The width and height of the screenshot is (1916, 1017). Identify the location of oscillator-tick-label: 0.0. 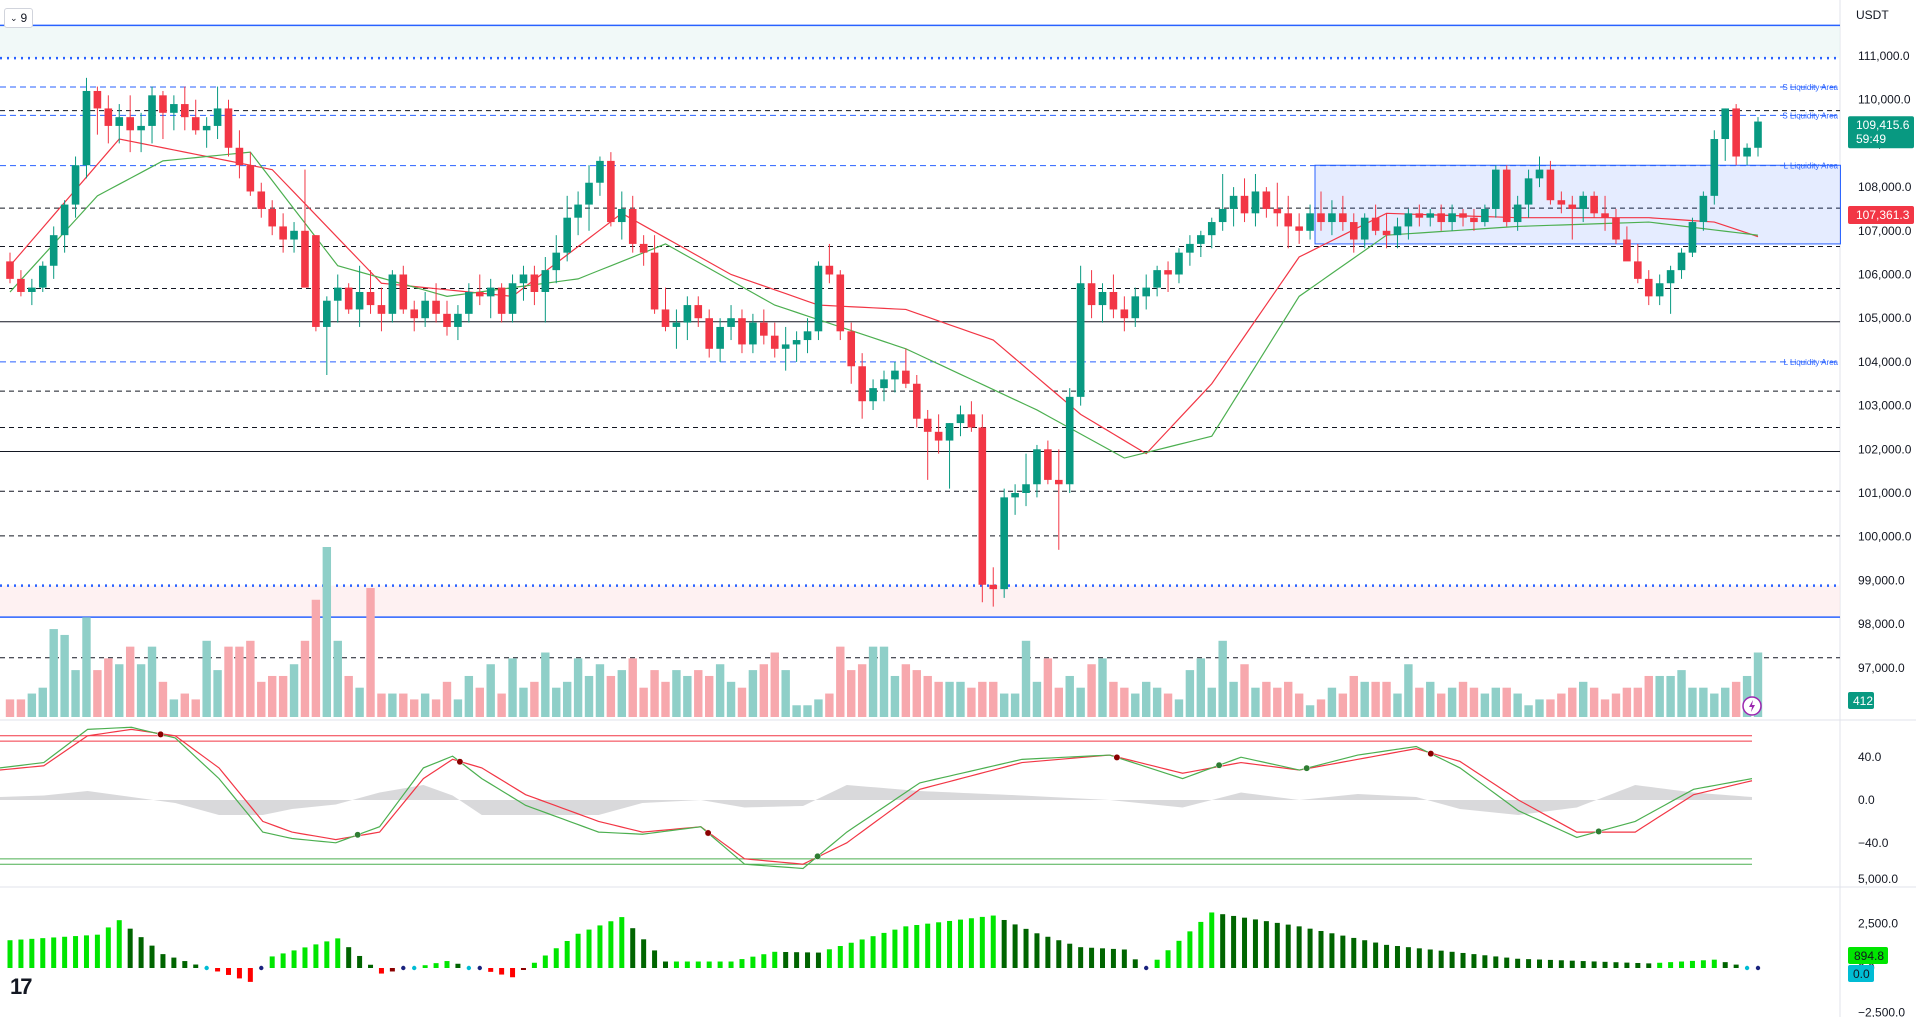
(1866, 800).